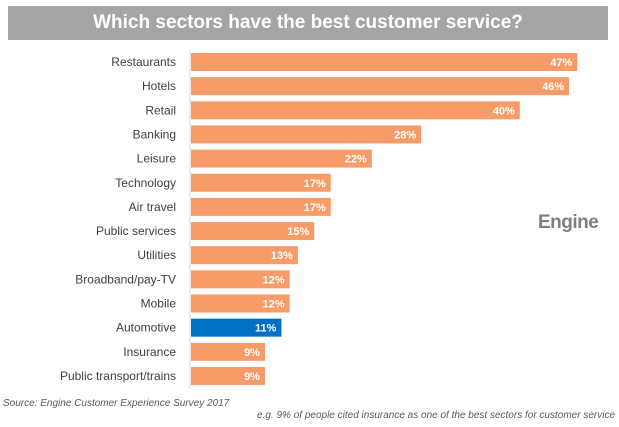 This screenshot has width=619, height=427. Describe the element at coordinates (143, 62) in the screenshot. I see `category-label: Restaurants` at that location.